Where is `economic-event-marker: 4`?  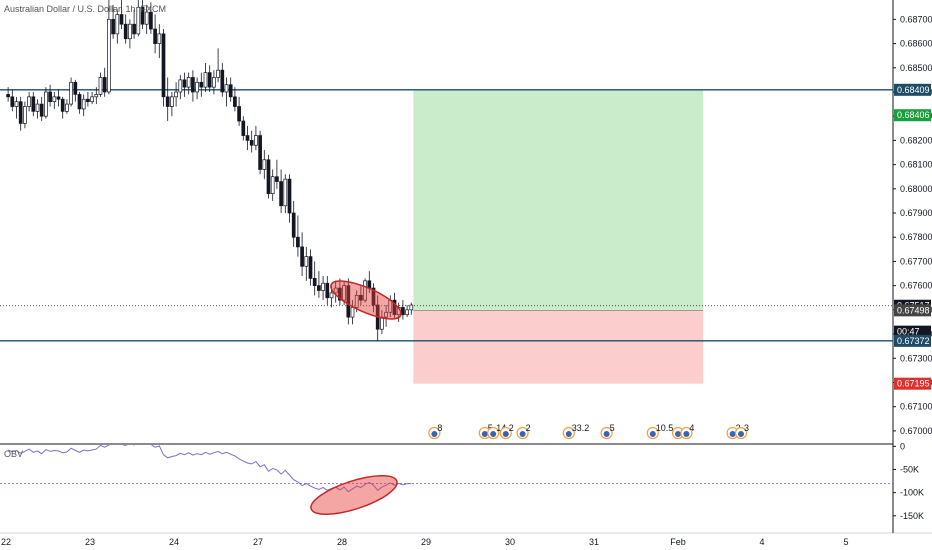 economic-event-marker: 4 is located at coordinates (687, 431).